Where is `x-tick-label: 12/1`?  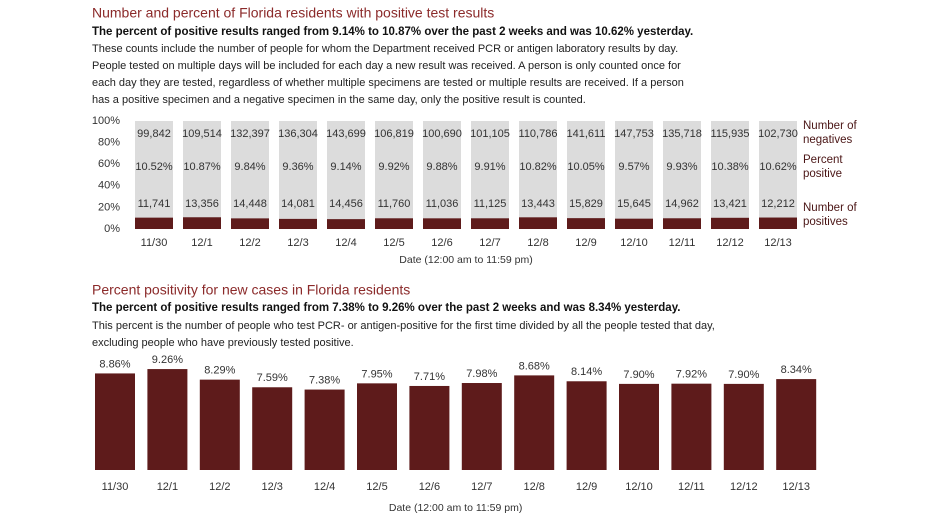 x-tick-label: 12/1 is located at coordinates (167, 487).